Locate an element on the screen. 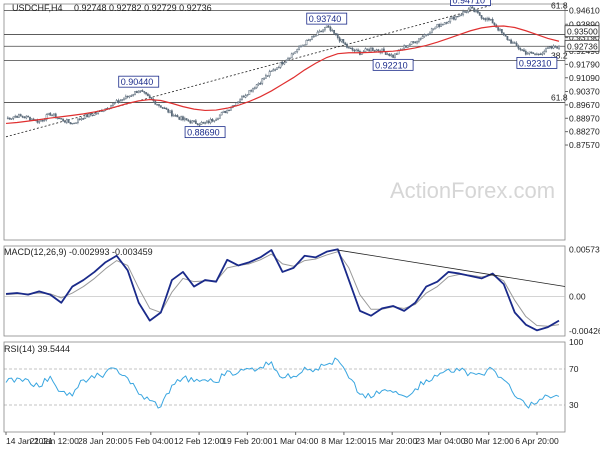  x-tick-label: 28 Jan 20:00 is located at coordinates (102, 441).